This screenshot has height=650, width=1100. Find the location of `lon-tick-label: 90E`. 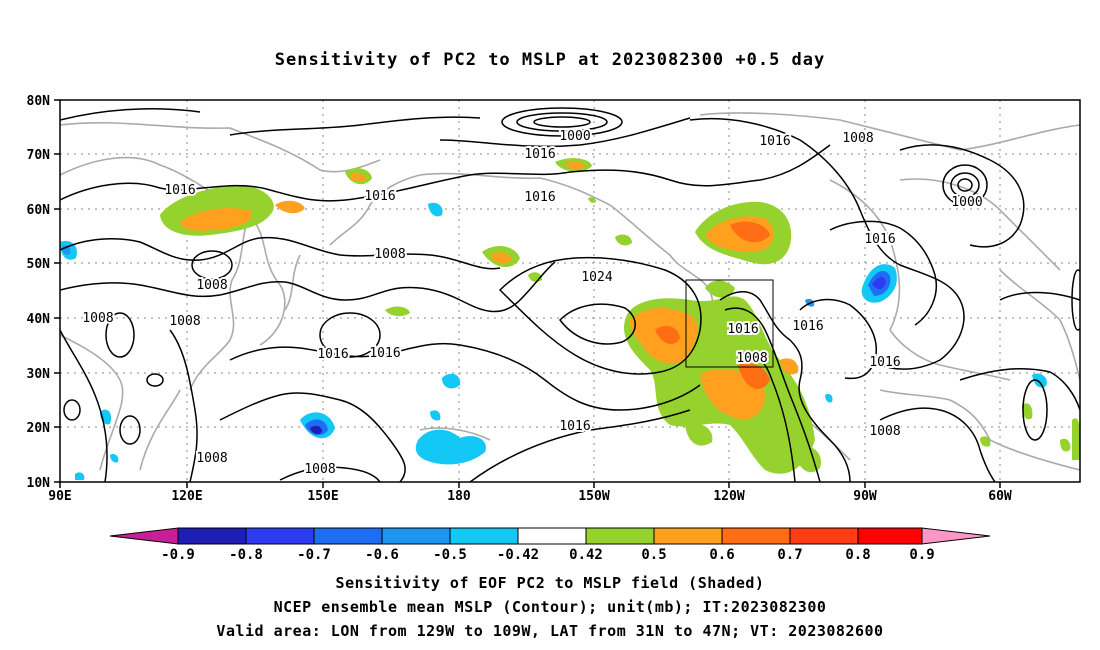

lon-tick-label: 90E is located at coordinates (59, 496).